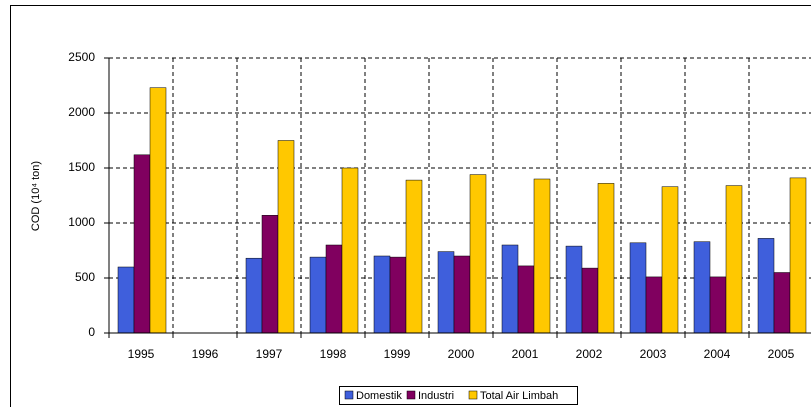 The image size is (811, 407). What do you see at coordinates (589, 354) in the screenshot?
I see `x-tick-label: 2002` at bounding box center [589, 354].